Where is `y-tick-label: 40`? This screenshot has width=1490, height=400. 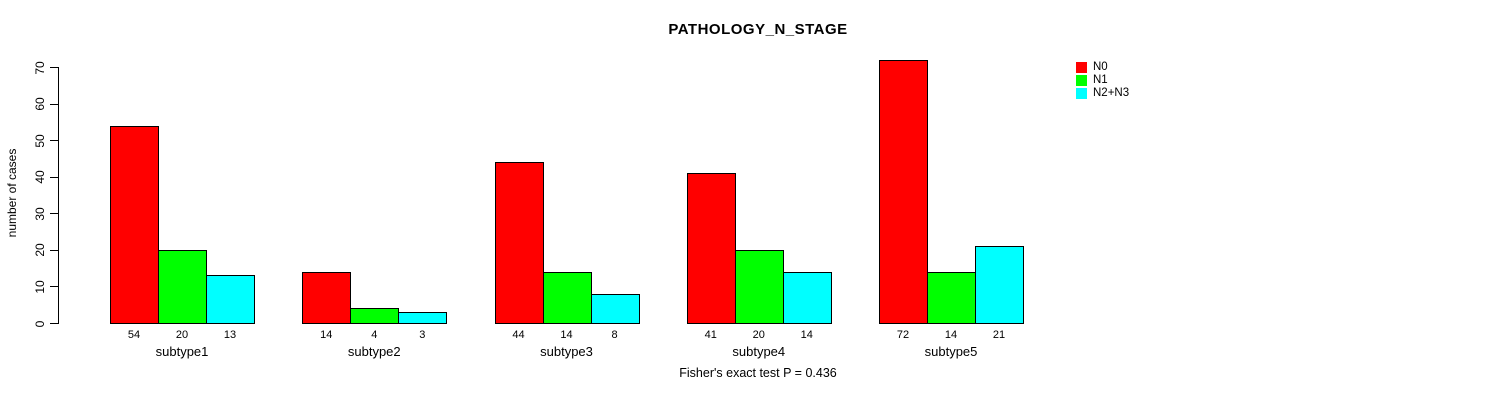 y-tick-label: 40 is located at coordinates (40, 177).